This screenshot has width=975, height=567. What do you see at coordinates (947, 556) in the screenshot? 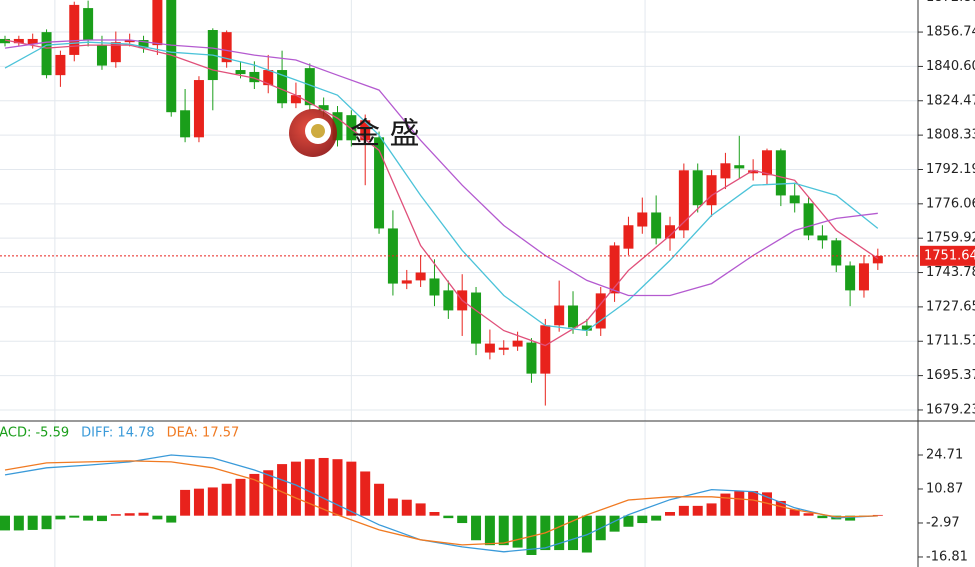
I see `y-tick-label: -16.81` at bounding box center [947, 556].